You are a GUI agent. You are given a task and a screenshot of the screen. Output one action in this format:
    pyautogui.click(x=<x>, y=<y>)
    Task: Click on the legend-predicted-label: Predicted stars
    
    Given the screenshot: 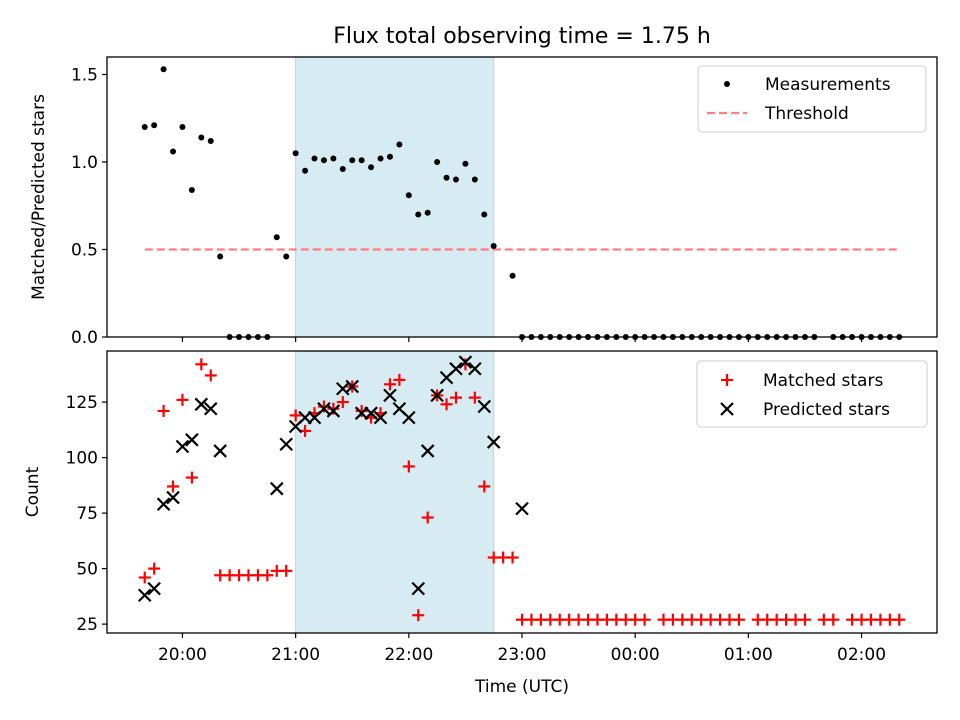 What is the action you would take?
    pyautogui.click(x=826, y=410)
    